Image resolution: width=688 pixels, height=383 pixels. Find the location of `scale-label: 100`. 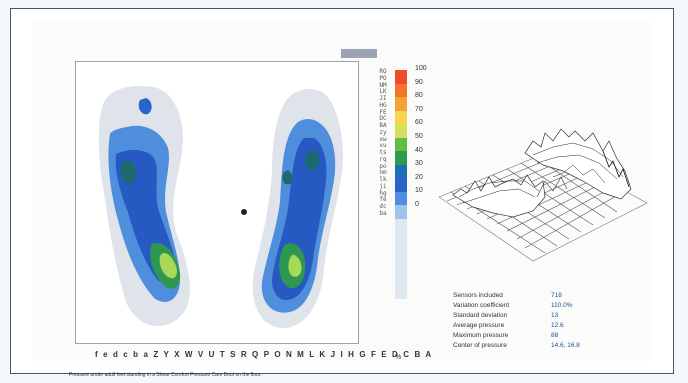

scale-label: 100 is located at coordinates (421, 68).